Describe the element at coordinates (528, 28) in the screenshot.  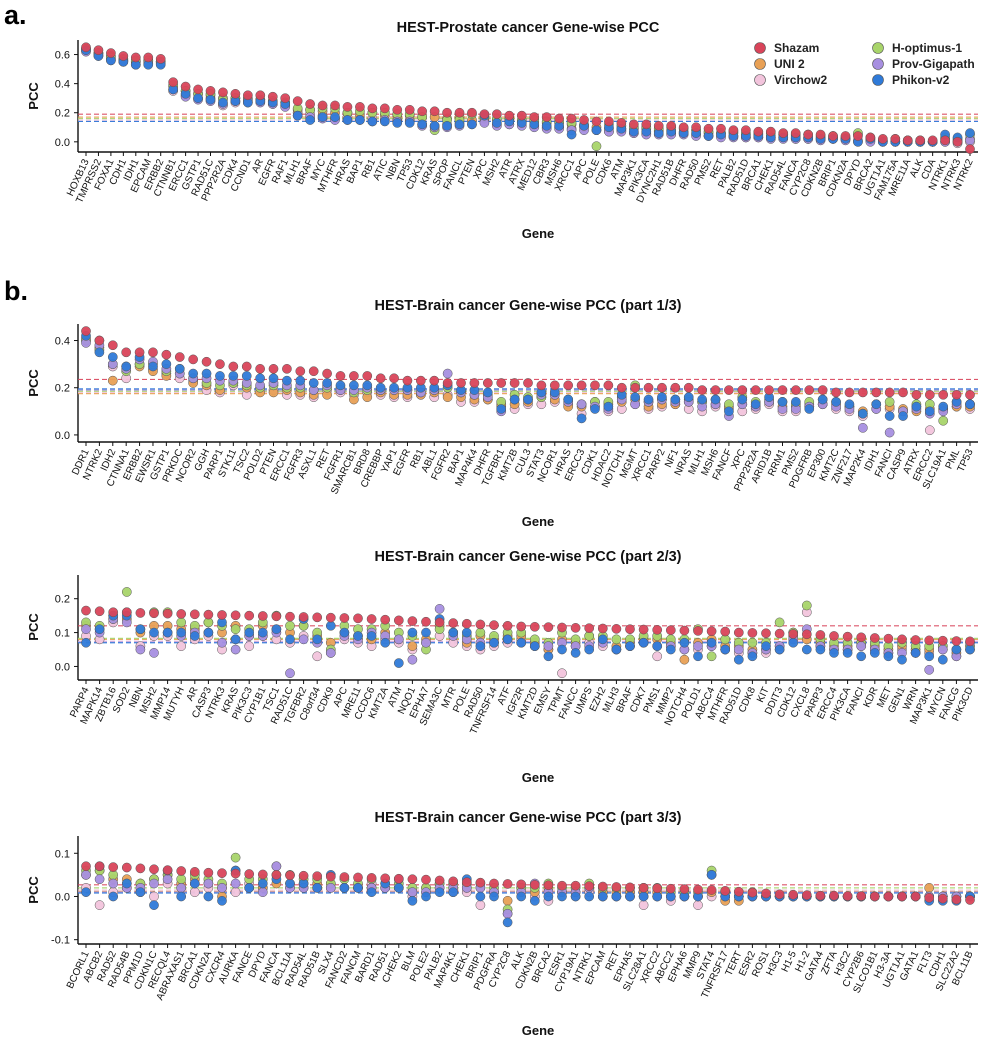
I see `chart-title: HEST-Prostate cancer Gene-wise PCC` at that location.